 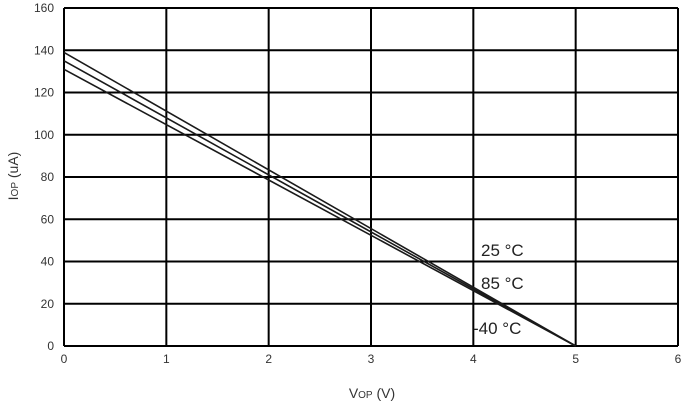 I want to click on y-tick-label: 120, so click(x=44, y=93).